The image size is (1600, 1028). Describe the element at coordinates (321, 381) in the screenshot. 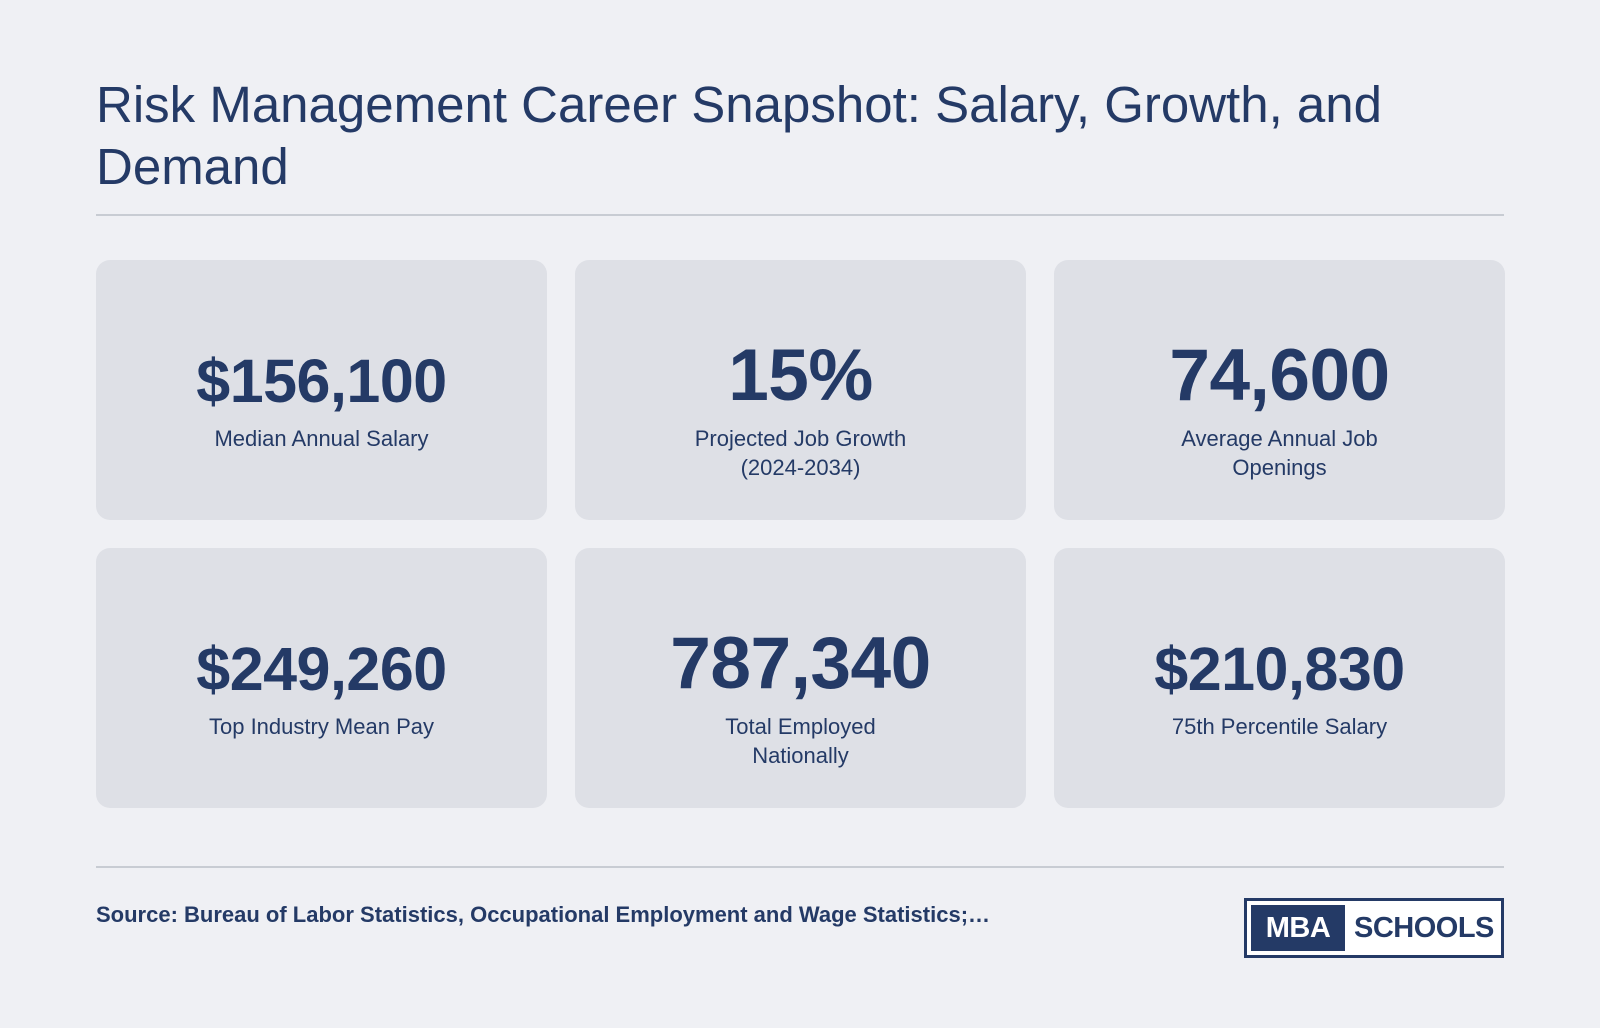

I see `stat-value: $156,100` at that location.